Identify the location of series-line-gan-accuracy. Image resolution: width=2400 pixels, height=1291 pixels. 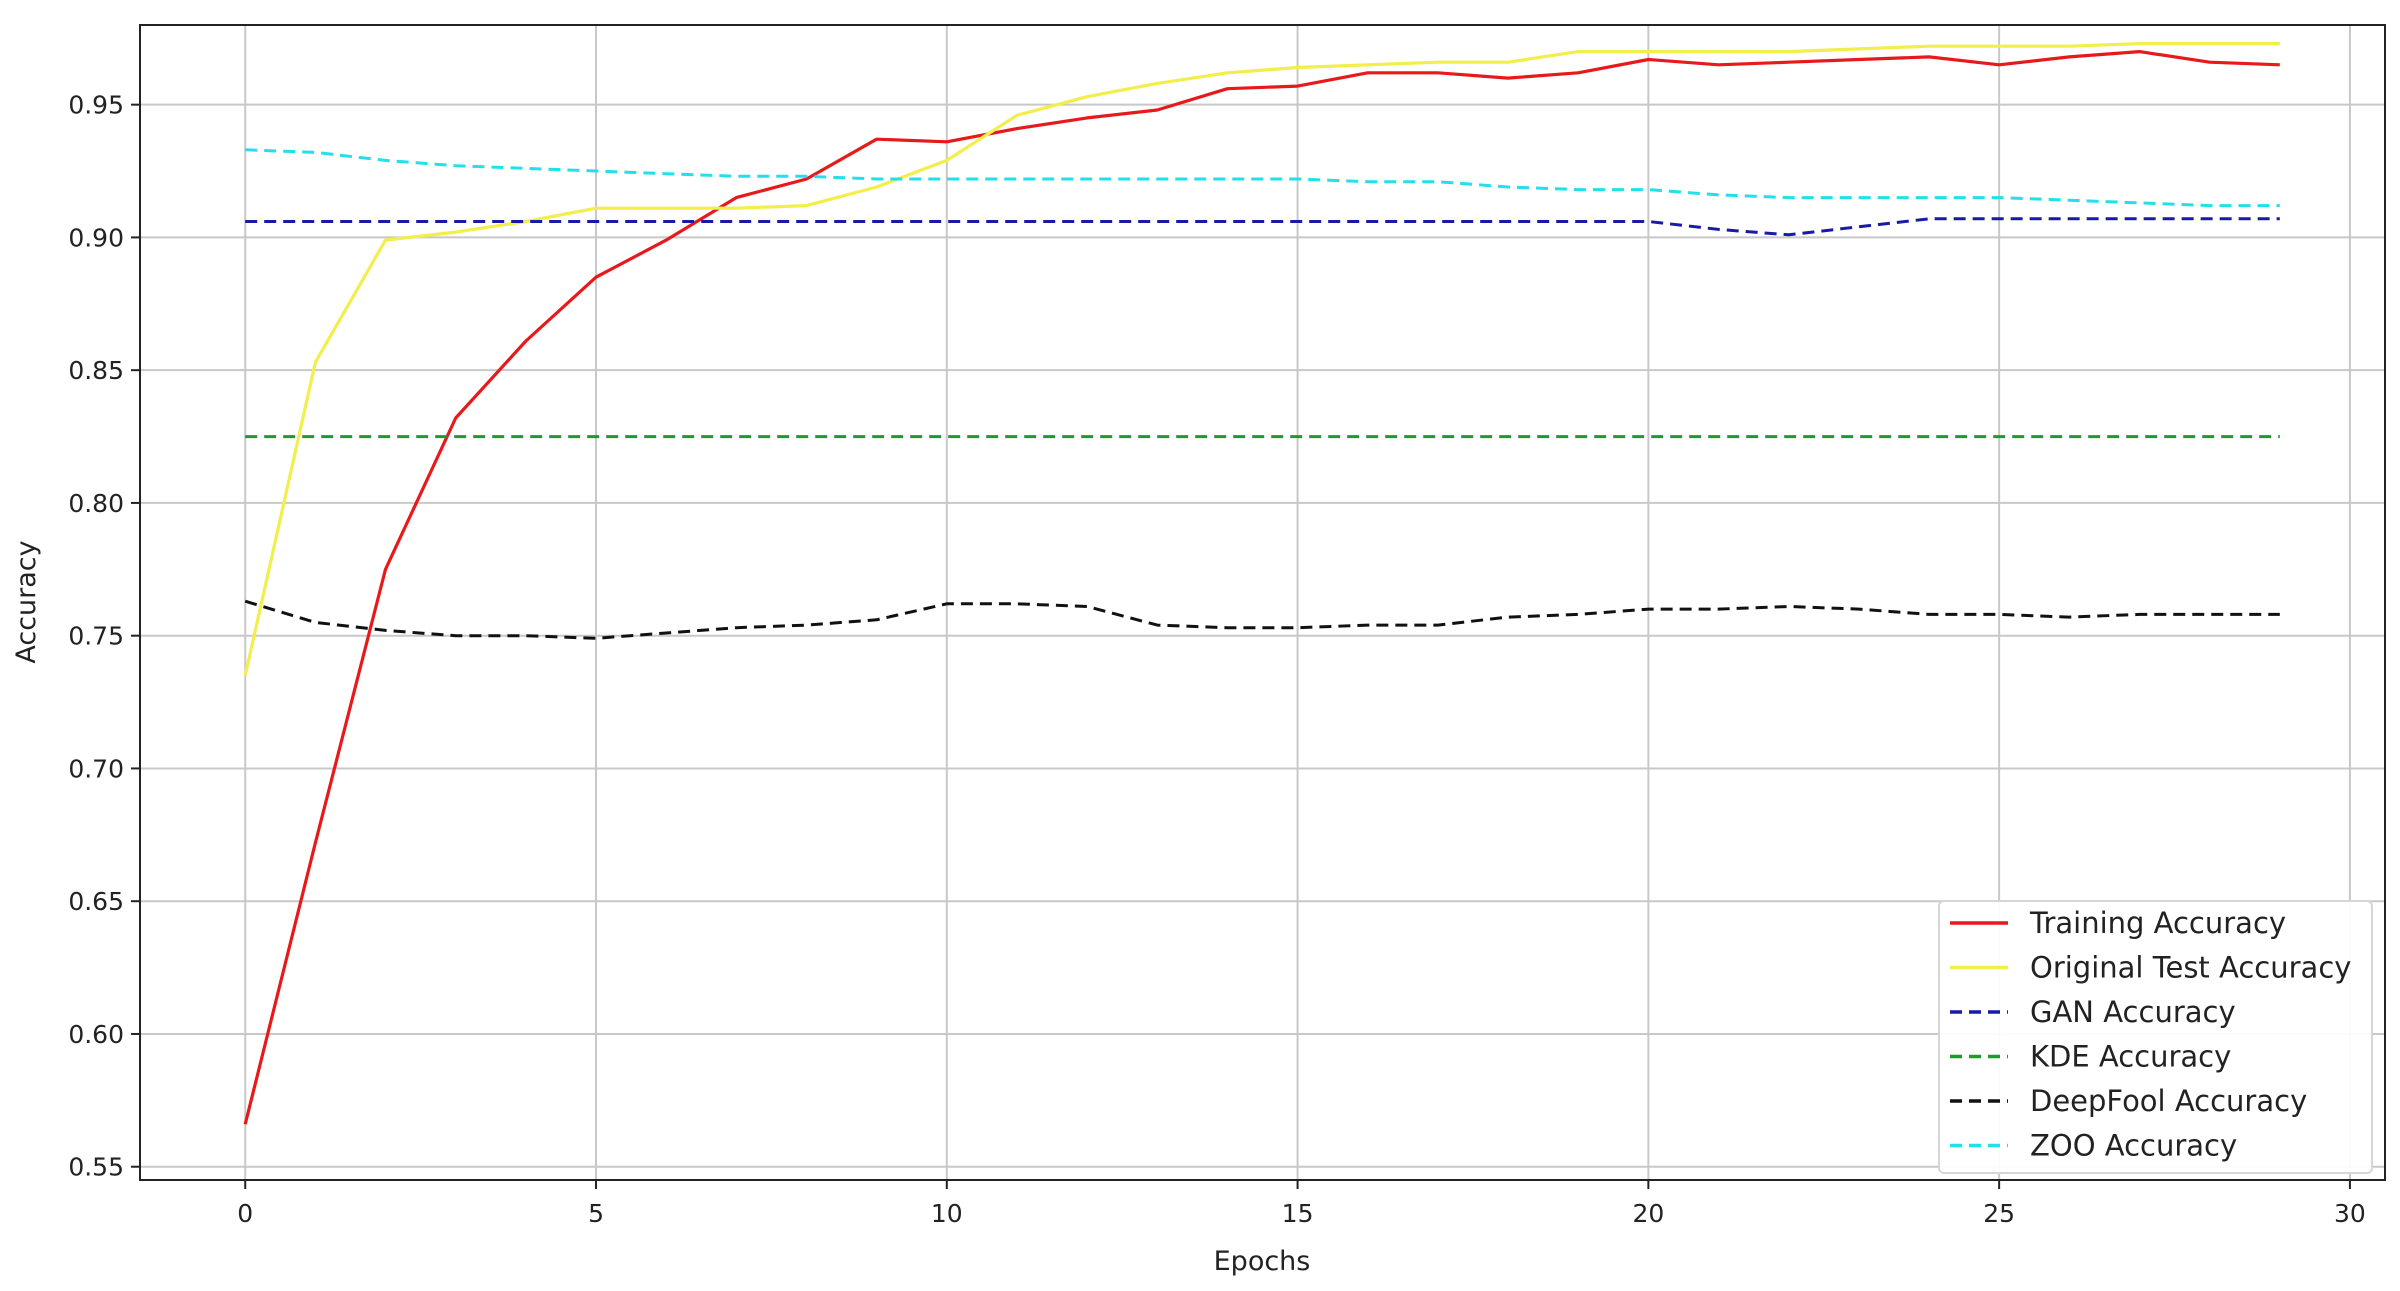
(1262, 227).